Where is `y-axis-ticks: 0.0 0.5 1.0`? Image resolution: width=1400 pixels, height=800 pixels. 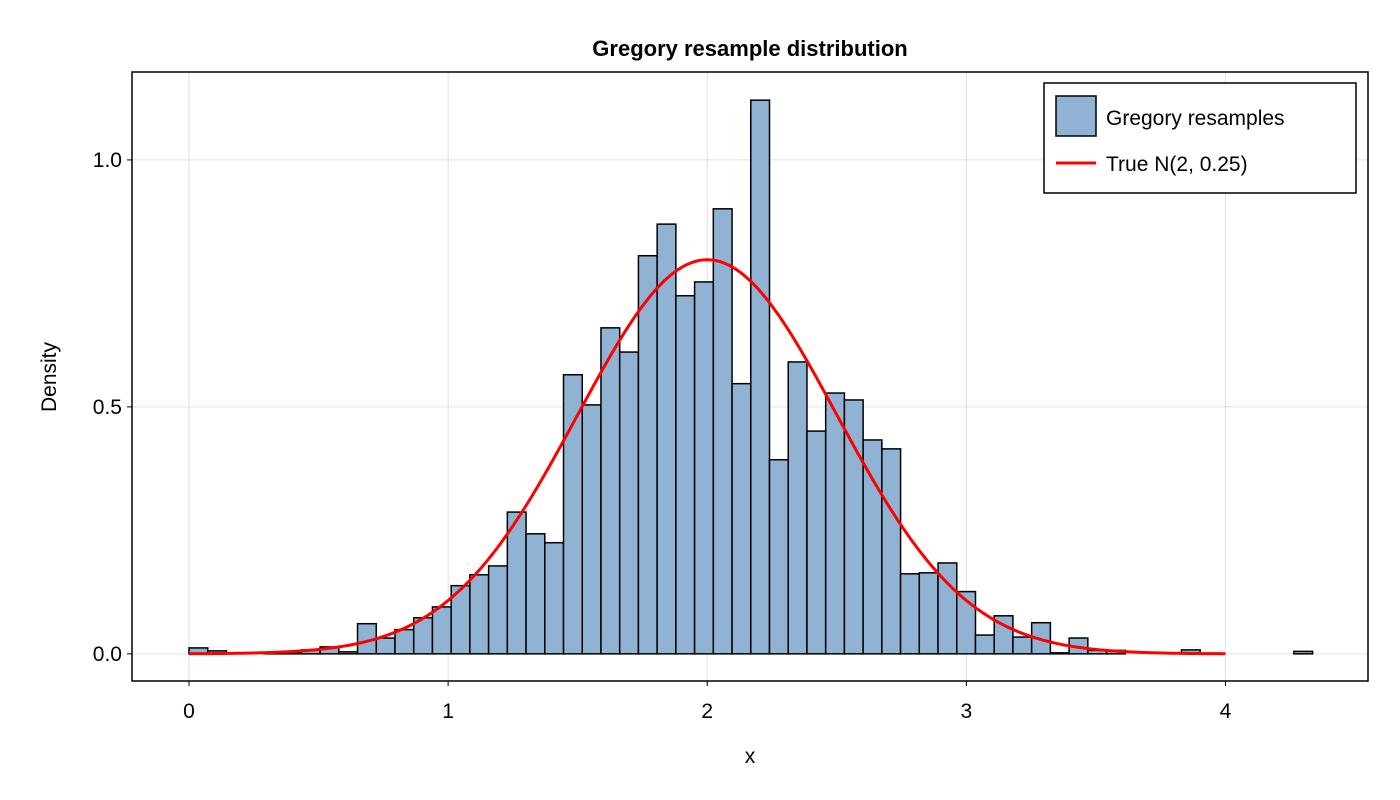 y-axis-ticks: 0.0 0.5 1.0 is located at coordinates (112, 407).